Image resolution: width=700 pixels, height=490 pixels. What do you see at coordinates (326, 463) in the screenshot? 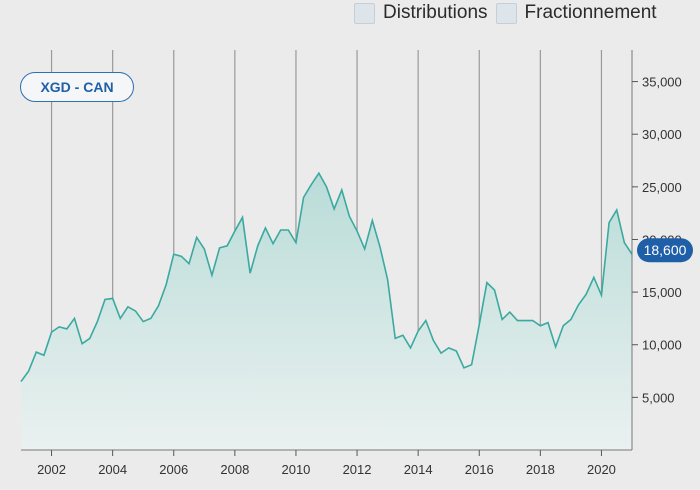
I see `x-axis: 2002 2004 2006 2008 2010 2012 2014 2016 2018 2020` at bounding box center [326, 463].